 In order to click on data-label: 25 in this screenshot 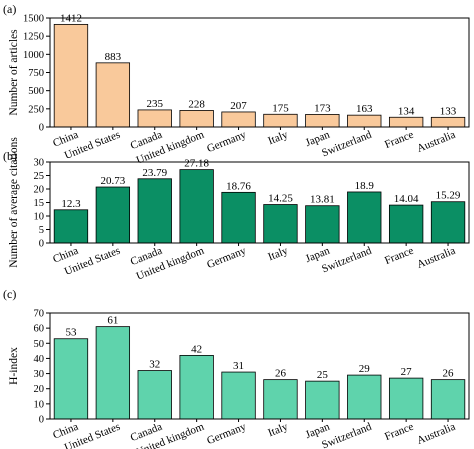, I will do `click(323, 375)`.